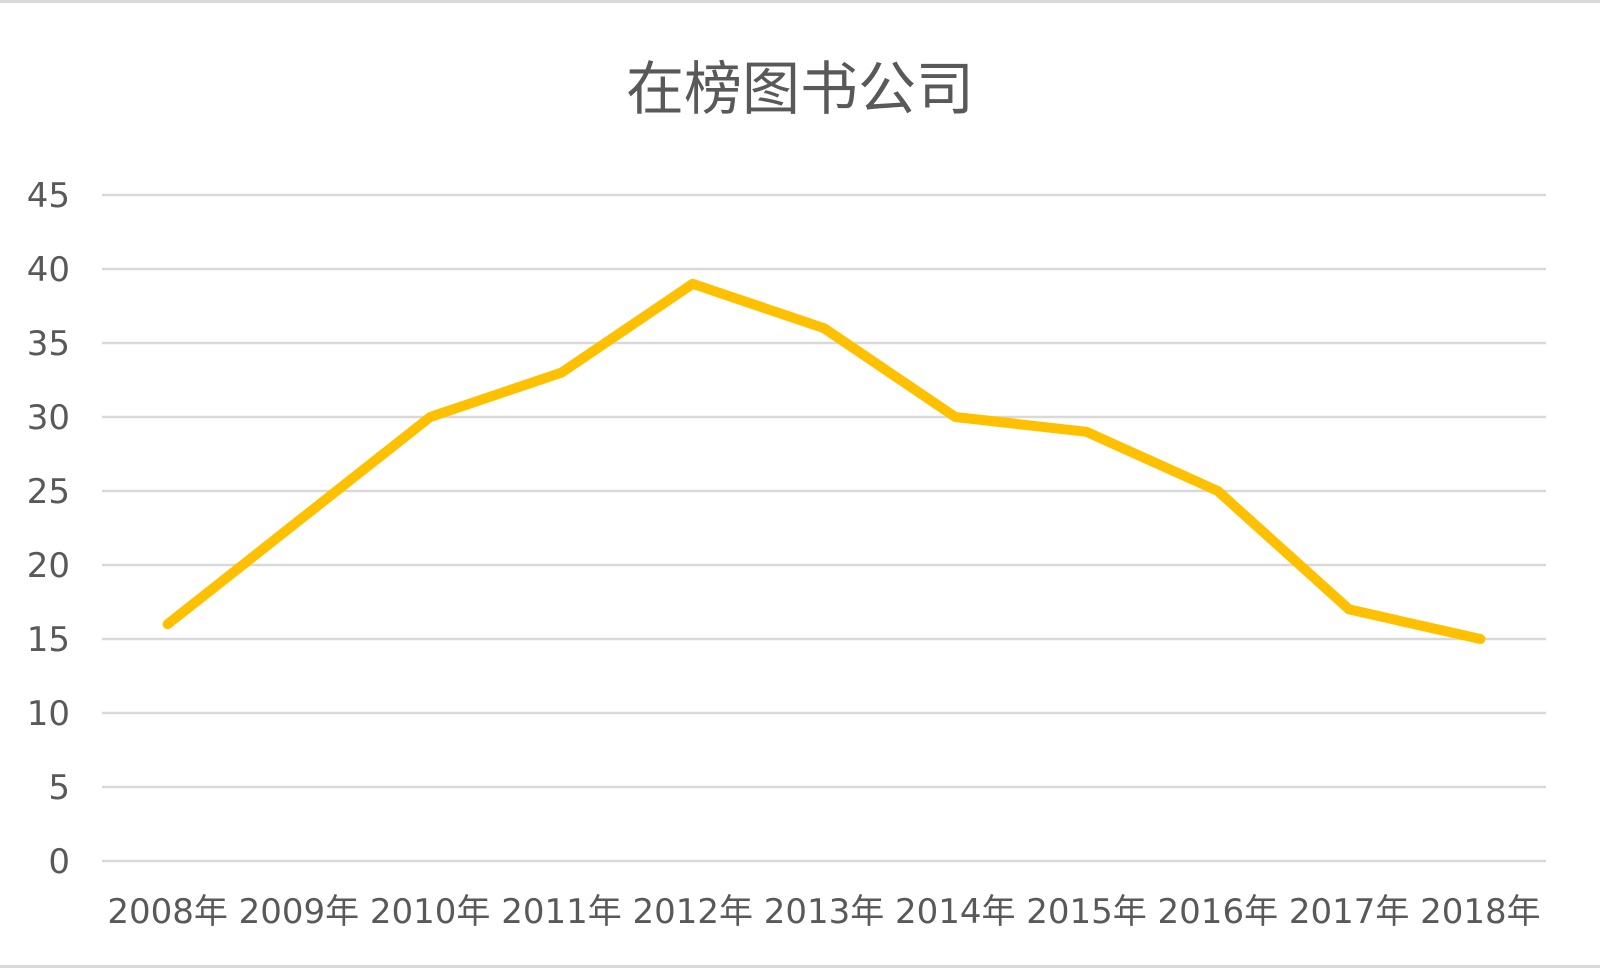  What do you see at coordinates (48, 714) in the screenshot?
I see `y-tick-label: 10` at bounding box center [48, 714].